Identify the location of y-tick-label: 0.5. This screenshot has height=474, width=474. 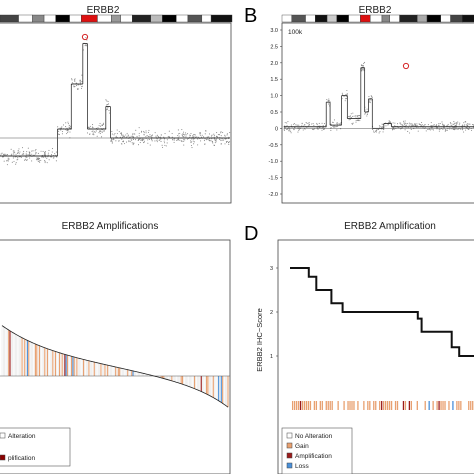
(274, 113).